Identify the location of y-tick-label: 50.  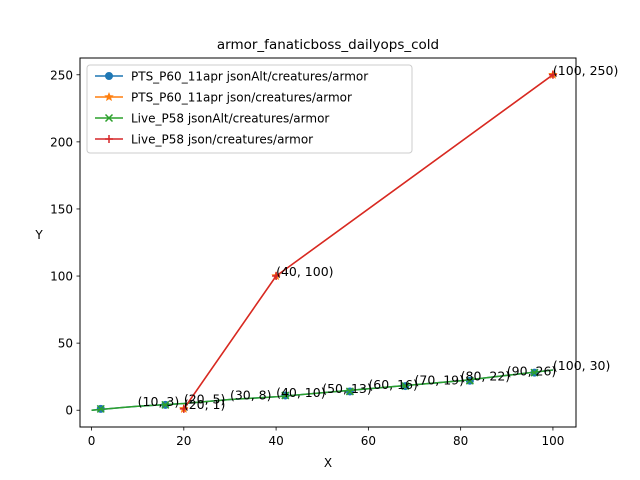
(65, 344).